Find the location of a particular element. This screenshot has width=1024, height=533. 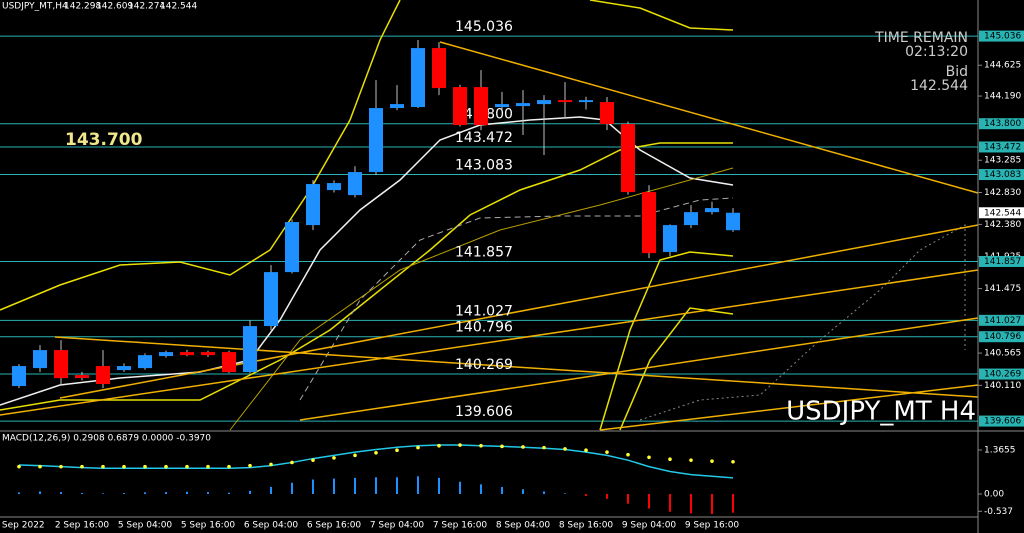

level-tag-label: 141.027 is located at coordinates (1002, 321).